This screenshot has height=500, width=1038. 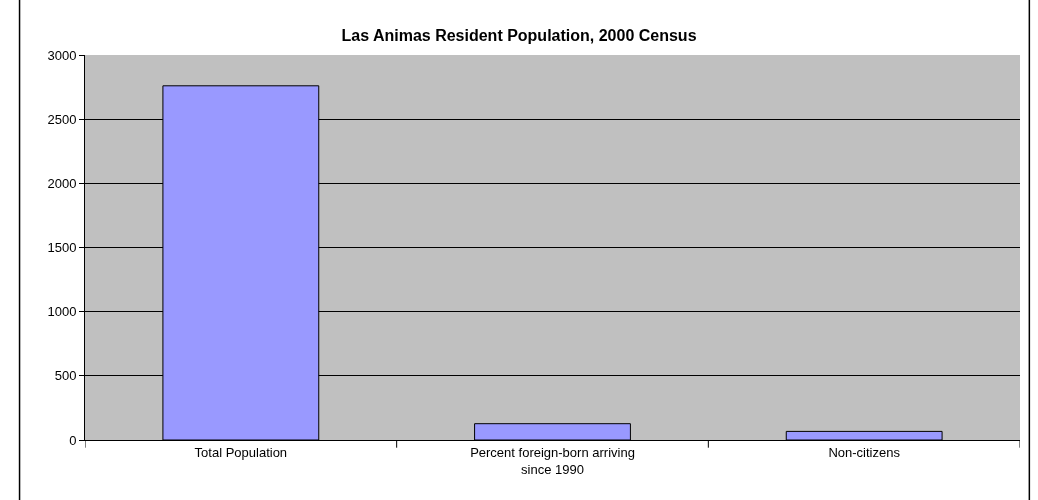 I want to click on y-tick-label: 1500, so click(x=62, y=248).